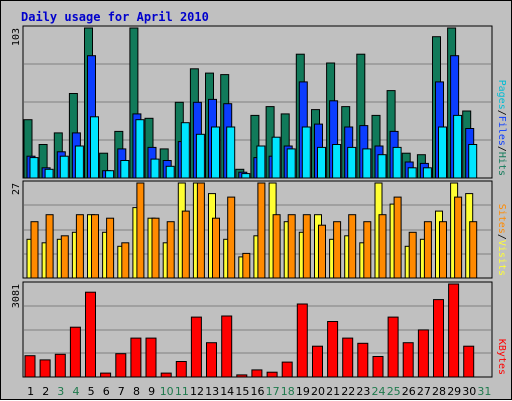 Image resolution: width=512 pixels, height=401 pixels. Describe the element at coordinates (363, 391) in the screenshot. I see `x-tick-label-day-23: 23` at that location.